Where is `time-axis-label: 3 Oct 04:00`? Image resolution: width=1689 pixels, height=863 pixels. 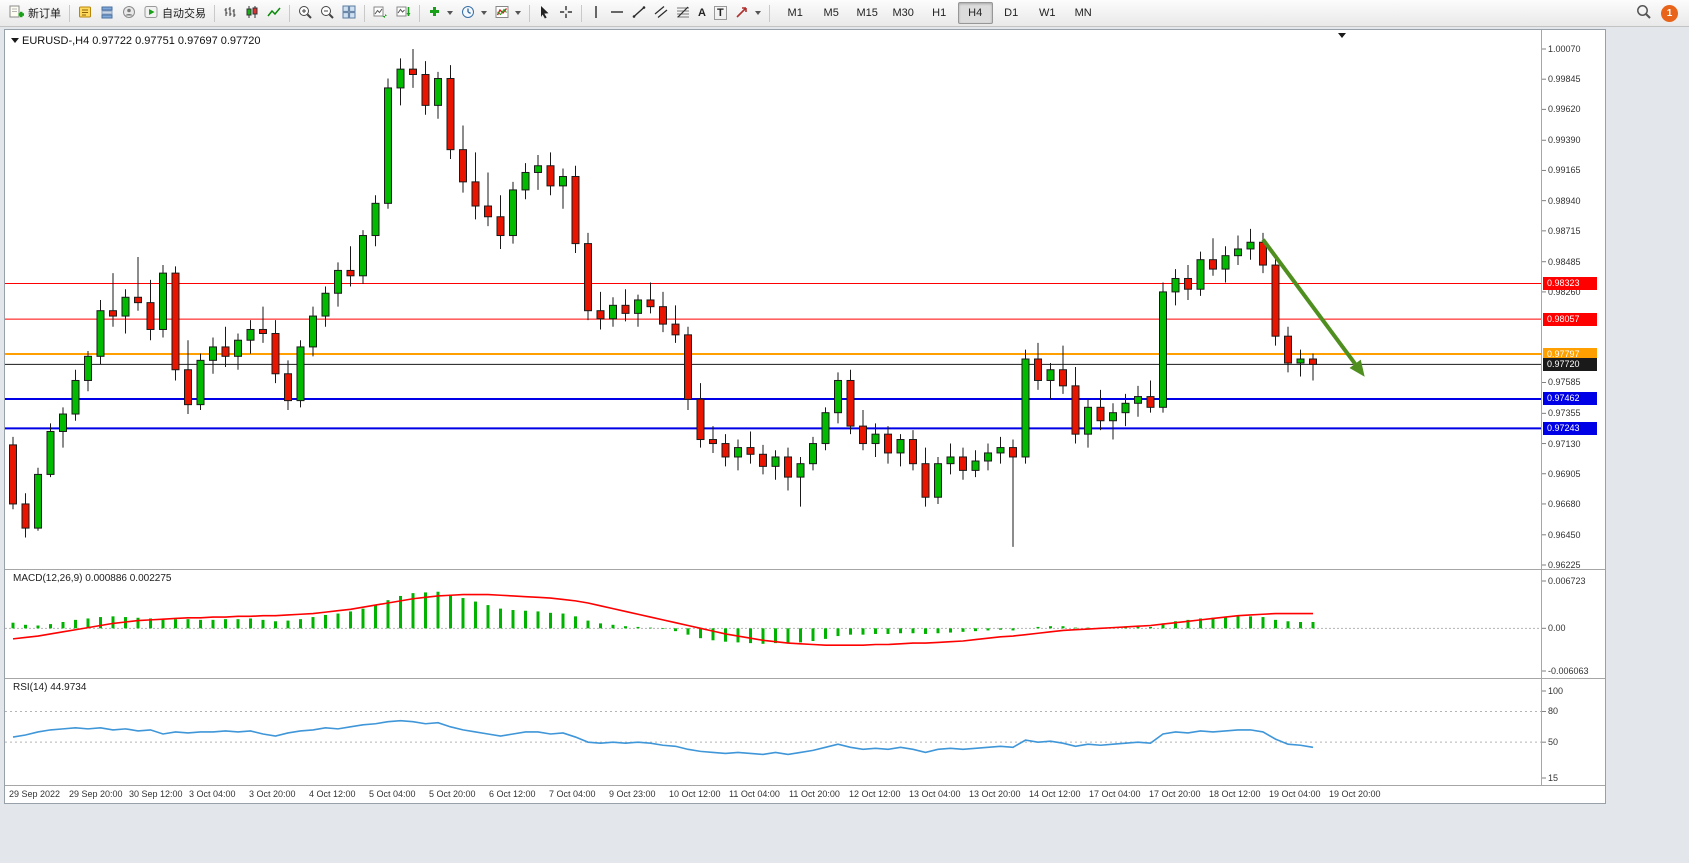 time-axis-label: 3 Oct 04:00 is located at coordinates (212, 794).